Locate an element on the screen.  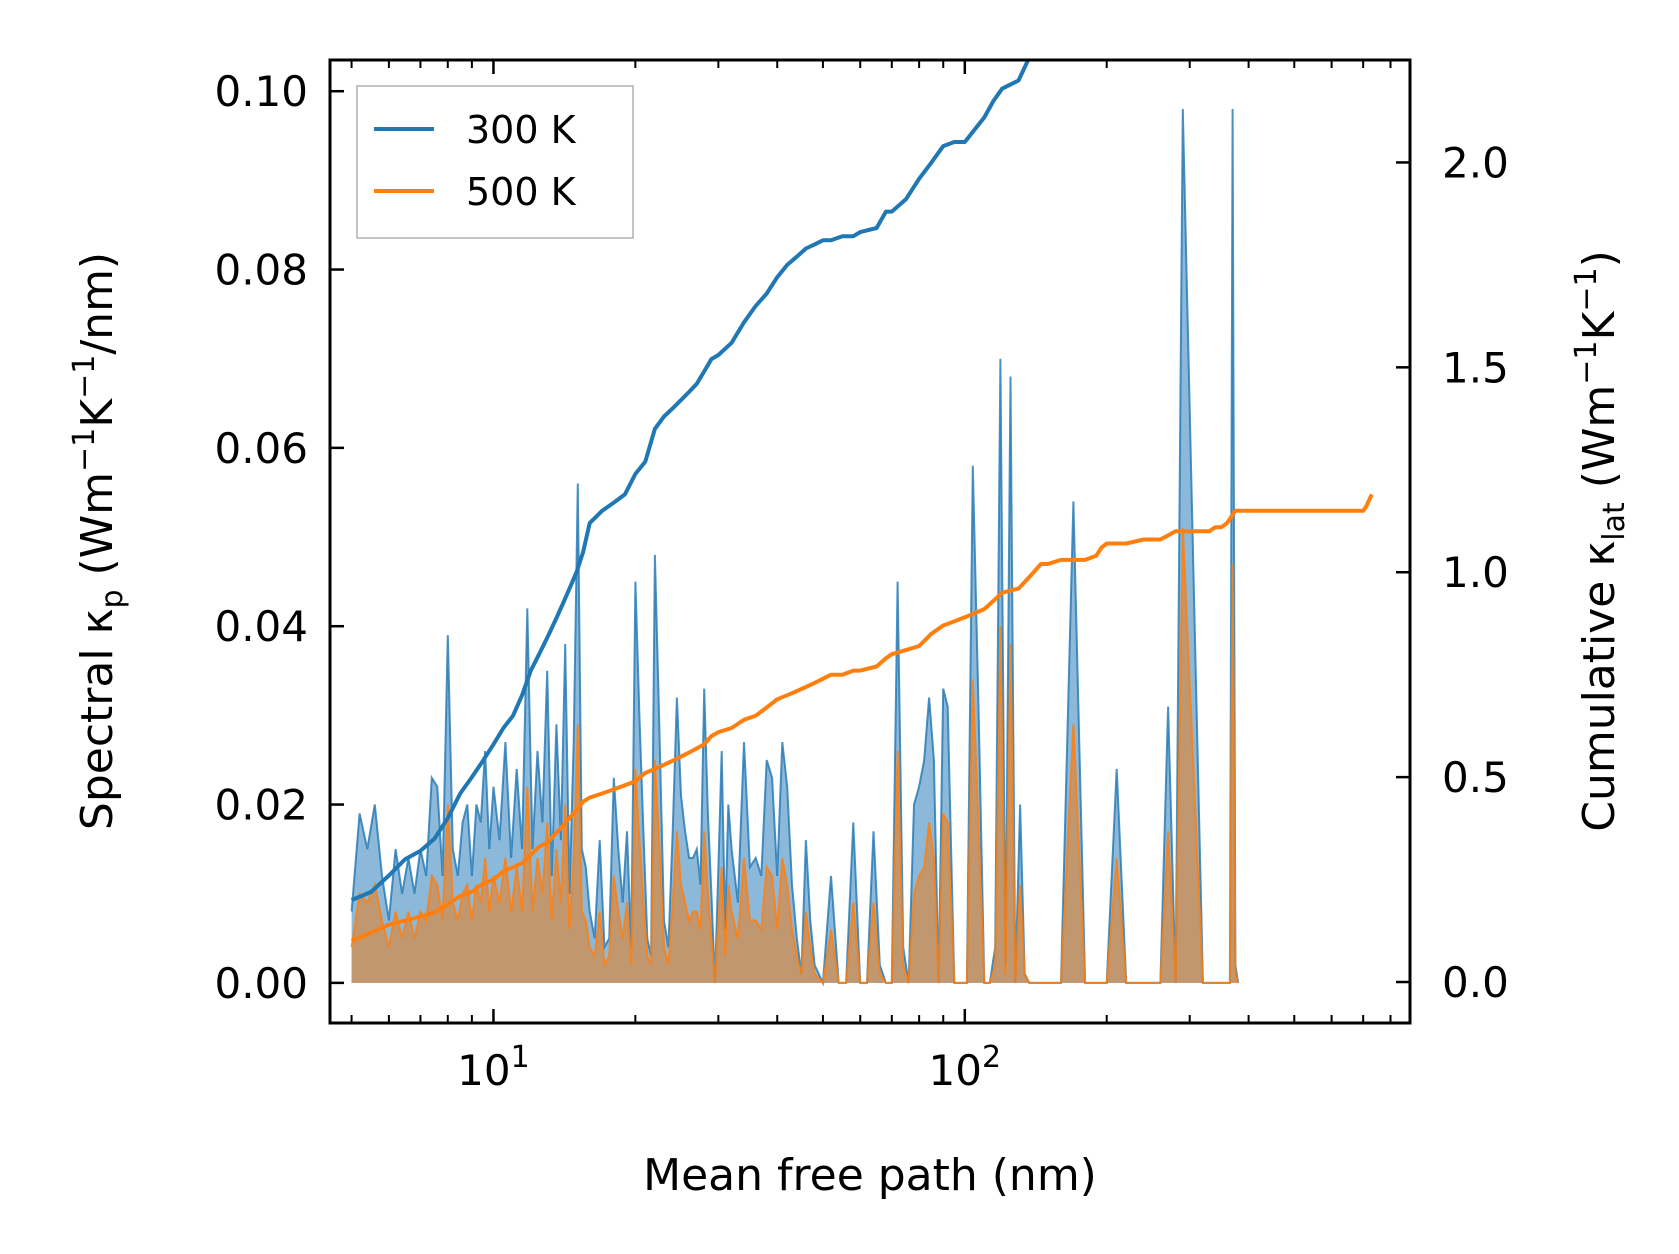
y-axis-right-label: Cumulative κlat (Wm−1K−1) is located at coordinates (1600, 541).